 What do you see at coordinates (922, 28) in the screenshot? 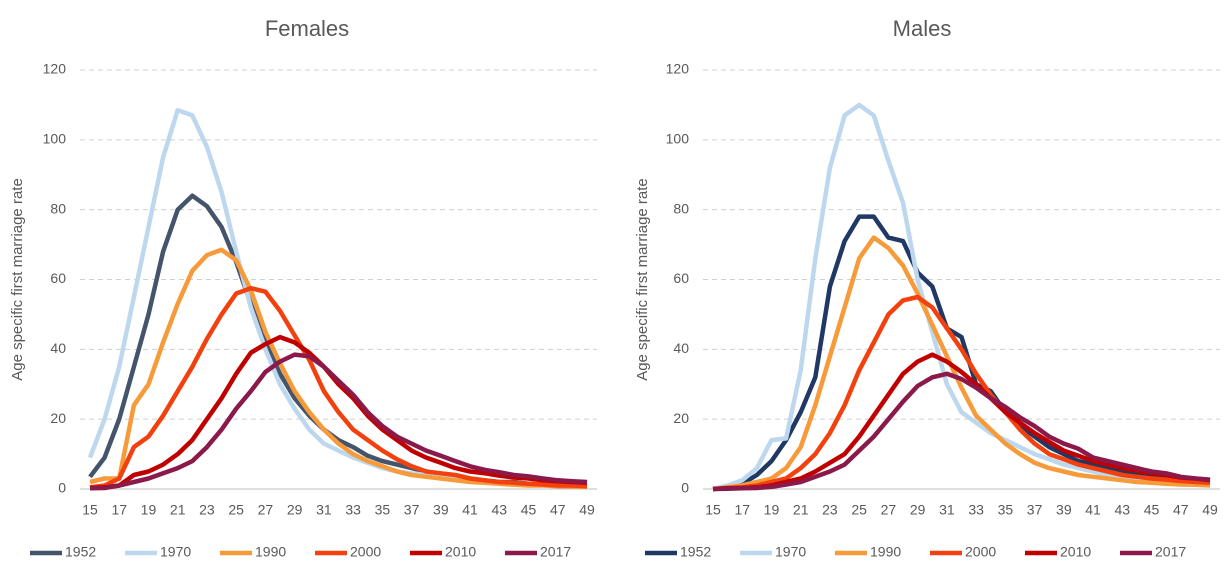
I see `chart-title: Males` at bounding box center [922, 28].